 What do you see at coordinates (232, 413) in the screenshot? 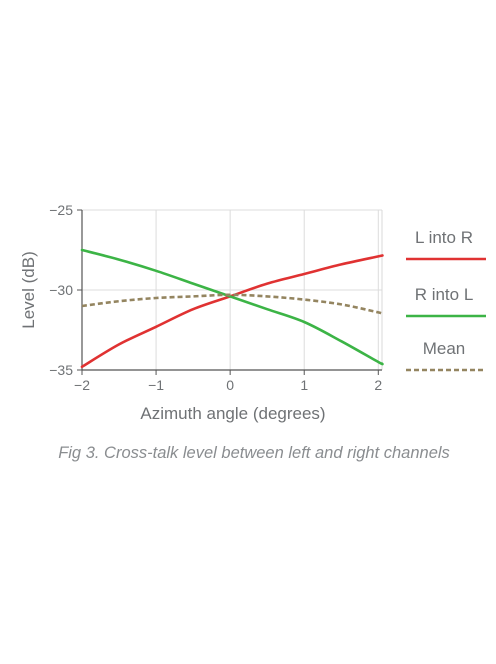
I see `x-axis-title: Azimuth angle (degrees)` at bounding box center [232, 413].